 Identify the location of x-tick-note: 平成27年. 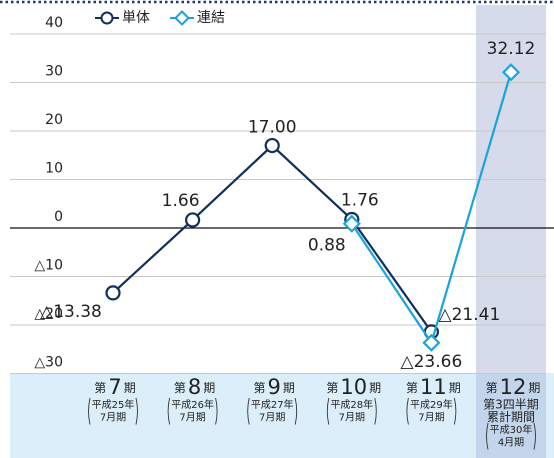
(272, 404).